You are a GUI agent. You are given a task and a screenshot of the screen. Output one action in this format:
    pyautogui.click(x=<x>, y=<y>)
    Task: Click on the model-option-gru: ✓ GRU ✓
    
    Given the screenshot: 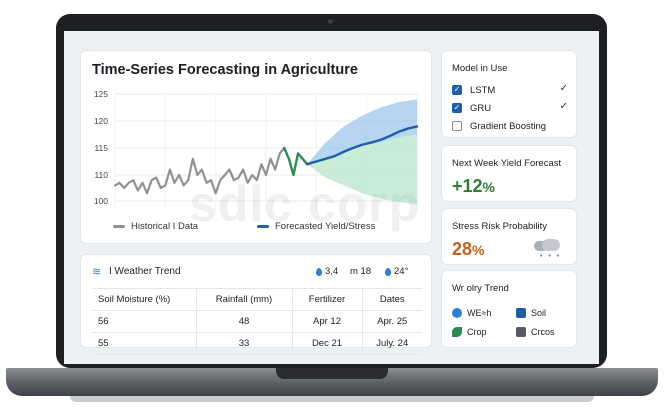 What is the action you would take?
    pyautogui.click(x=510, y=108)
    